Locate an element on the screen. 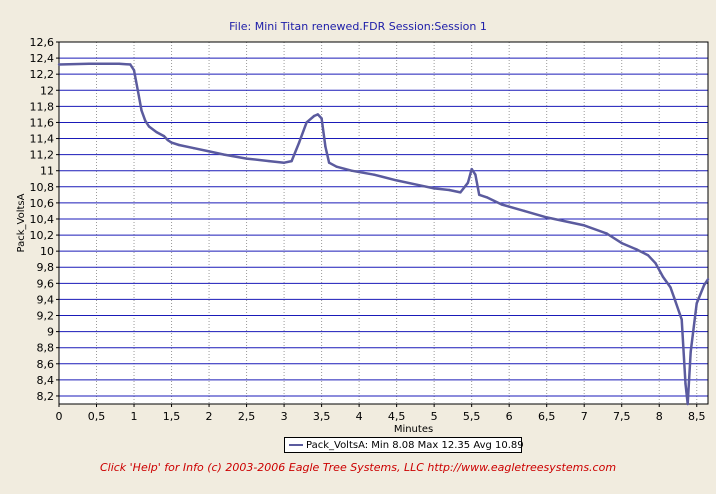  y-tick-label: 9,8 is located at coordinates (46, 267).